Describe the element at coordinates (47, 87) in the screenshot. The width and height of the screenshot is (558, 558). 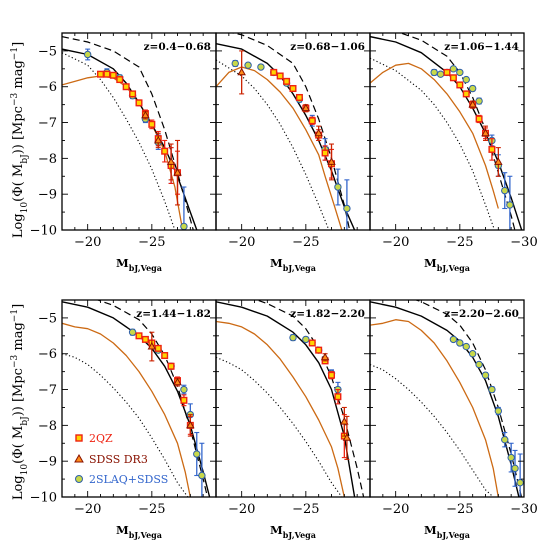
I see `y-tick-label: −6` at that location.